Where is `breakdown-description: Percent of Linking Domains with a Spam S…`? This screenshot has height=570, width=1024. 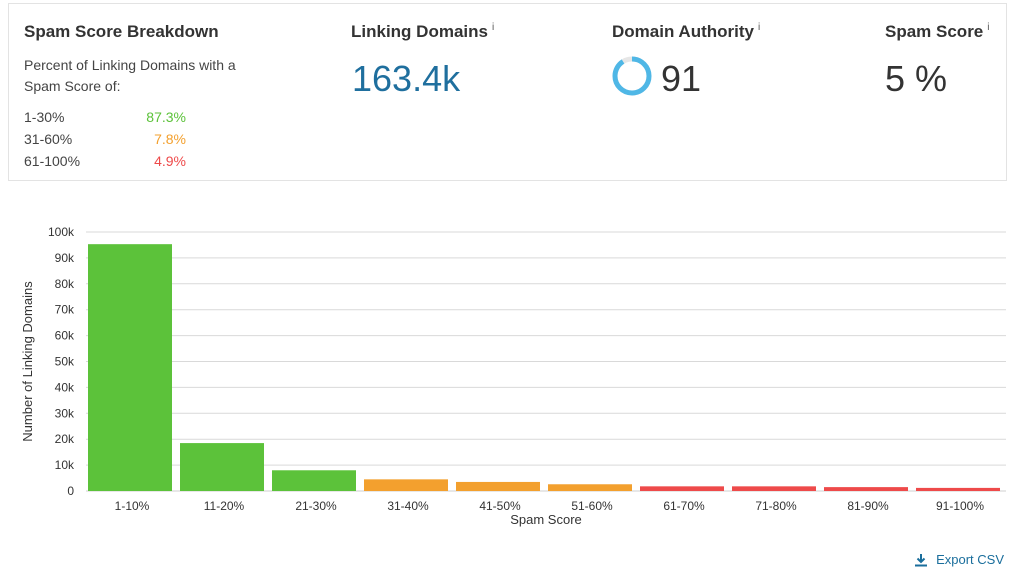 breakdown-description: Percent of Linking Domains with a Spam S… is located at coordinates (130, 75).